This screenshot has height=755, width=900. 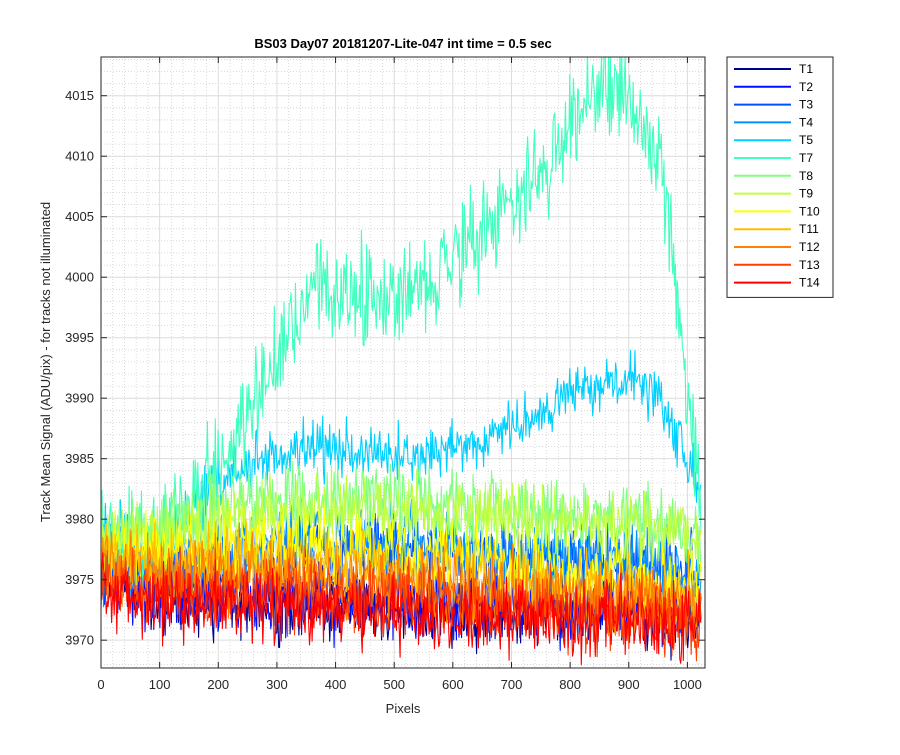 I want to click on series-line-t9, so click(x=401, y=523).